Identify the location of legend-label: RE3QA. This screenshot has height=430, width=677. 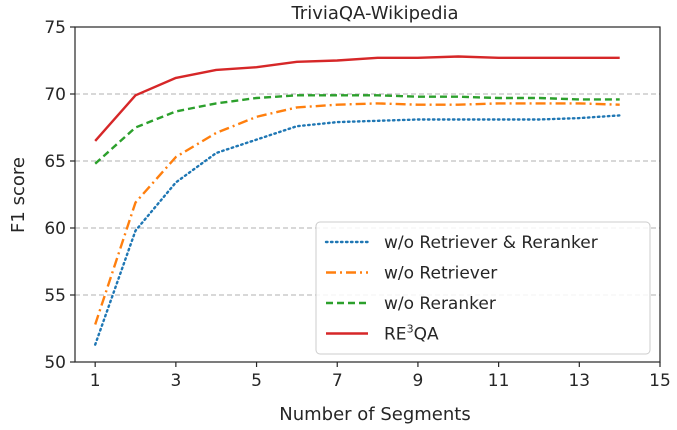
(411, 334).